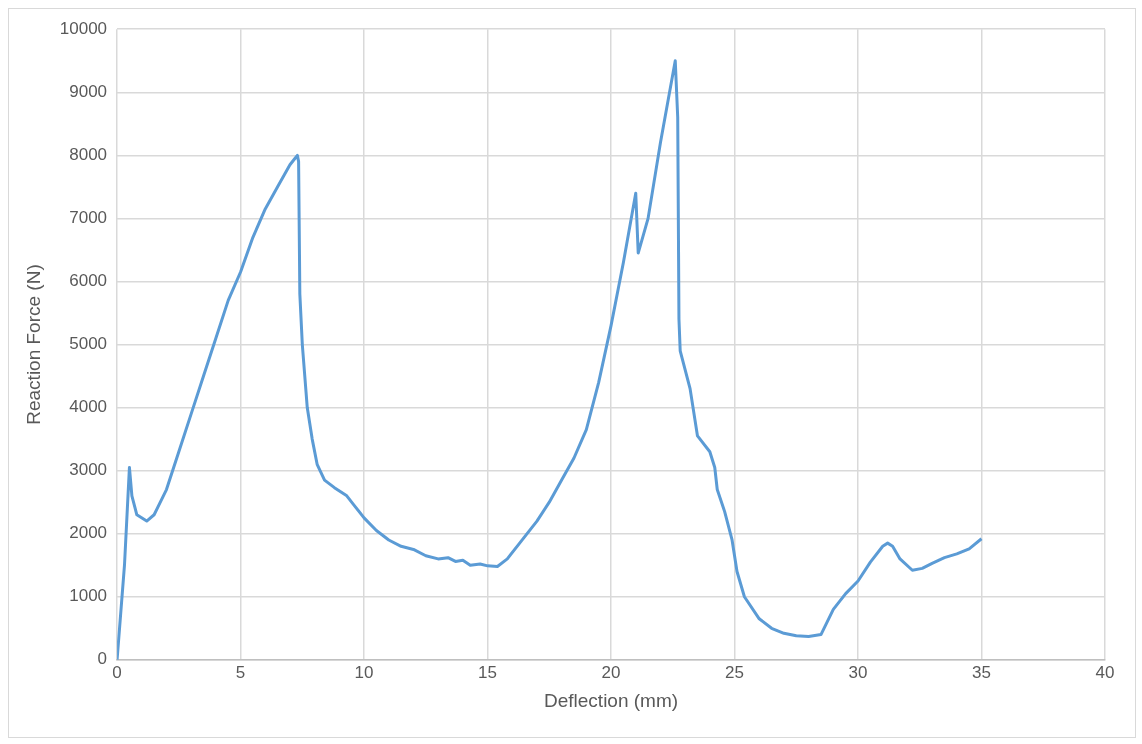 The width and height of the screenshot is (1142, 744). What do you see at coordinates (611, 700) in the screenshot?
I see `x-axis-title: Deflection (mm)` at bounding box center [611, 700].